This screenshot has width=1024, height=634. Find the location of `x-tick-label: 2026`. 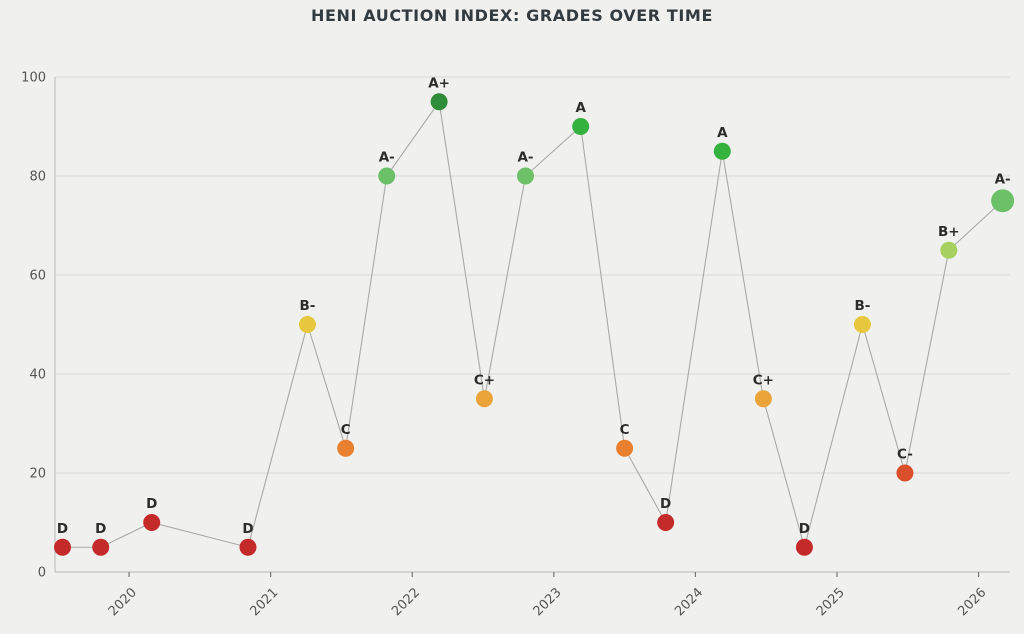

x-tick-label: 2026 is located at coordinates (972, 602).